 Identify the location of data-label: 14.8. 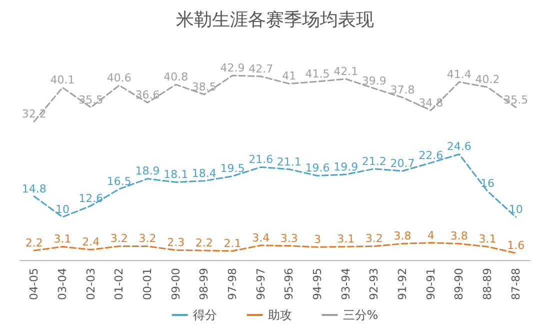
(34, 189).